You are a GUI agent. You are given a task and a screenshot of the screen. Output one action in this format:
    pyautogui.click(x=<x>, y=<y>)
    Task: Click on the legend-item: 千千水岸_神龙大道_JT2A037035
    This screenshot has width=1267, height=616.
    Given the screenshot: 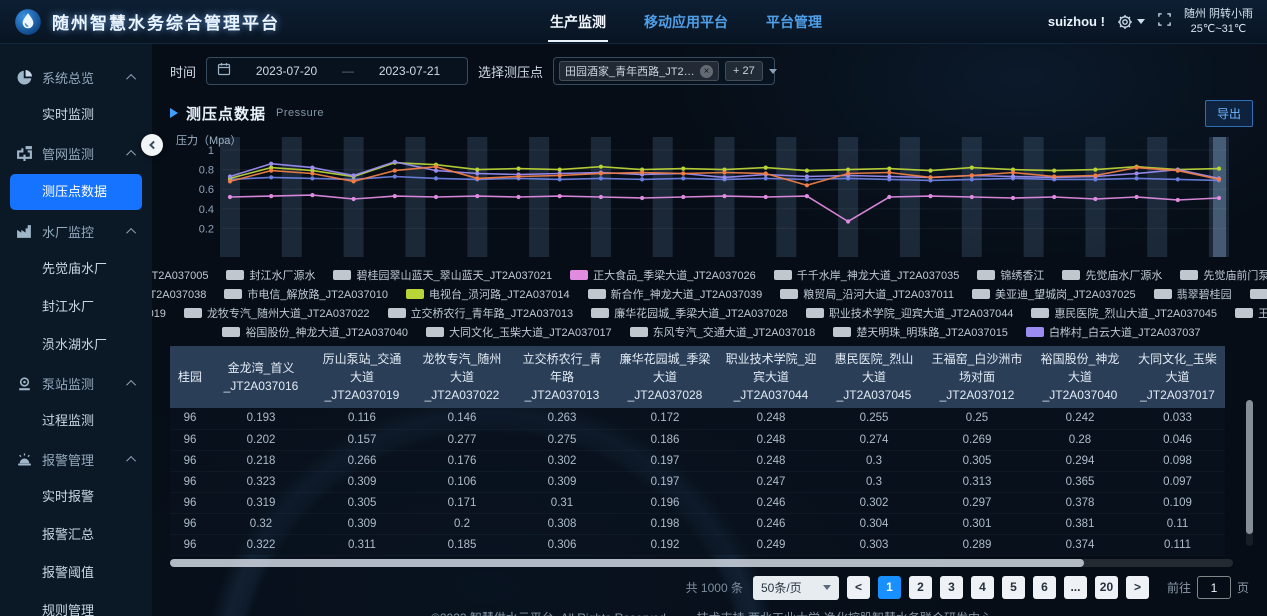 What is the action you would take?
    pyautogui.click(x=866, y=275)
    